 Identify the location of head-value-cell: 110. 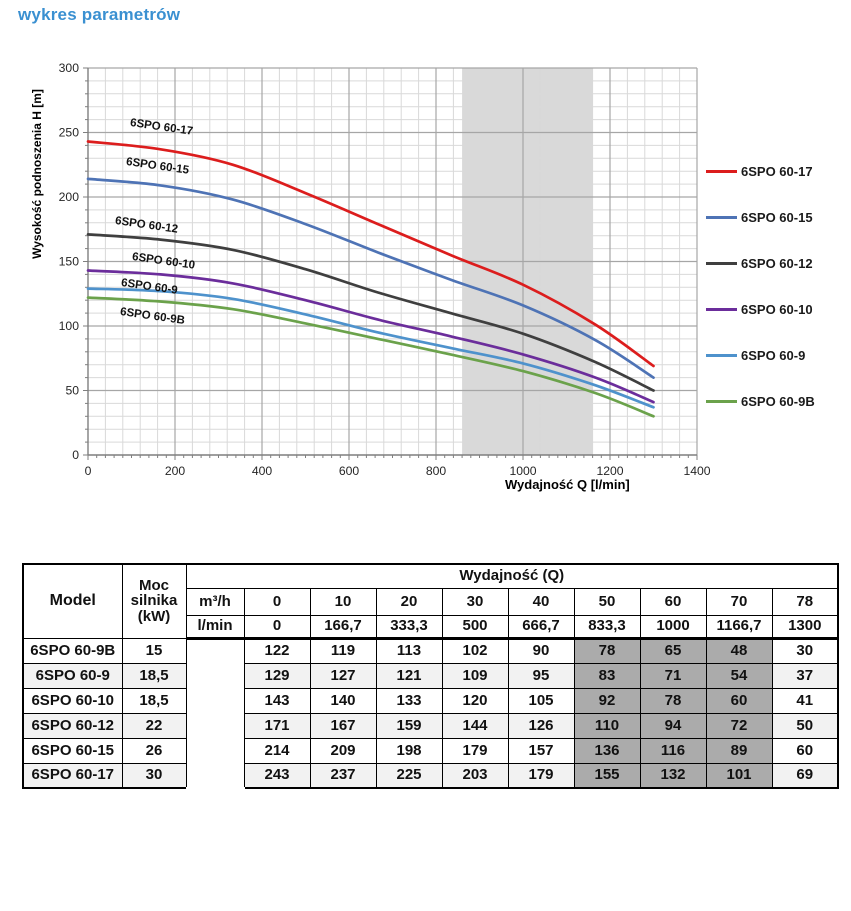
(607, 725).